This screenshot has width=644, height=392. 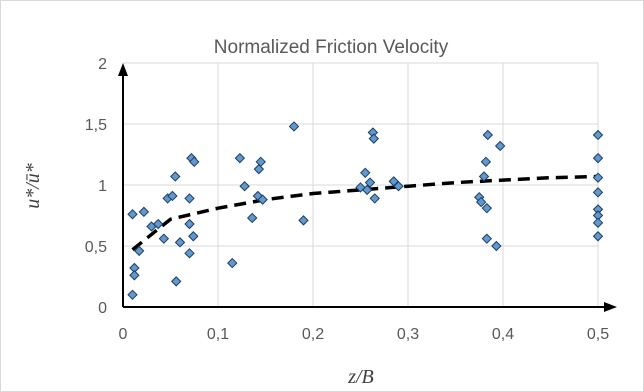 What do you see at coordinates (218, 334) in the screenshot?
I see `x-tick-label: 0,1` at bounding box center [218, 334].